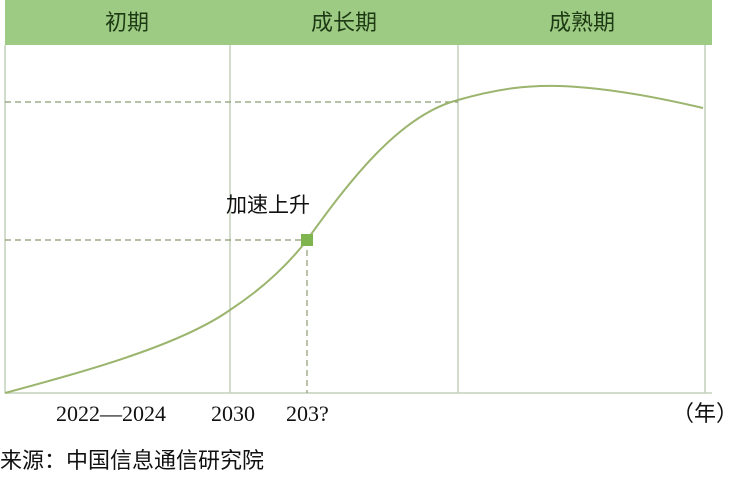 This screenshot has width=750, height=477. I want to click on x-label-2022-2024: 2022—2024, so click(111, 413).